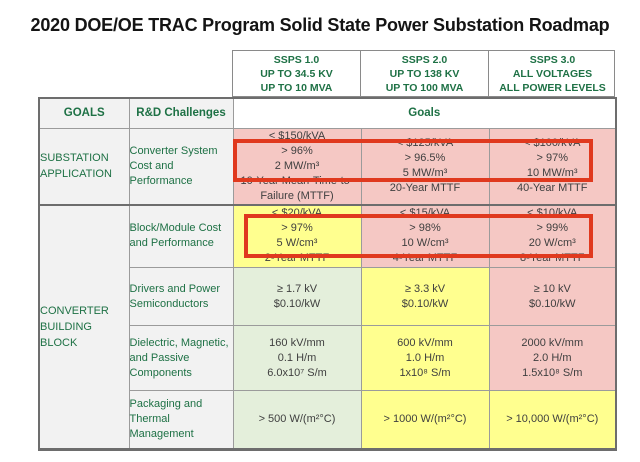 This screenshot has height=462, width=640. Describe the element at coordinates (84, 166) in the screenshot. I see `group-label-substation-application: SUBSTATION APPLICATION` at that location.